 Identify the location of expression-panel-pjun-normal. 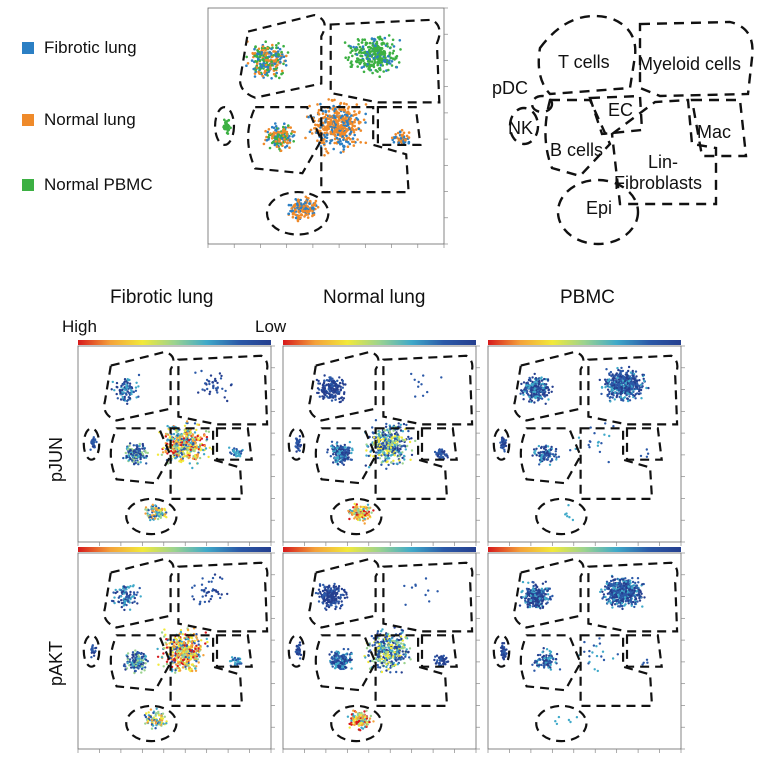
(381, 445).